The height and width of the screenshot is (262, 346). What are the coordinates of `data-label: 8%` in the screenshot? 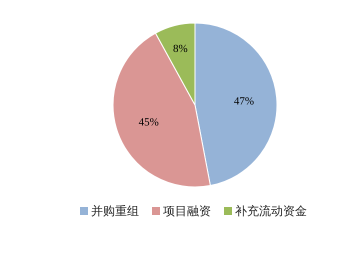 It's located at (180, 48).